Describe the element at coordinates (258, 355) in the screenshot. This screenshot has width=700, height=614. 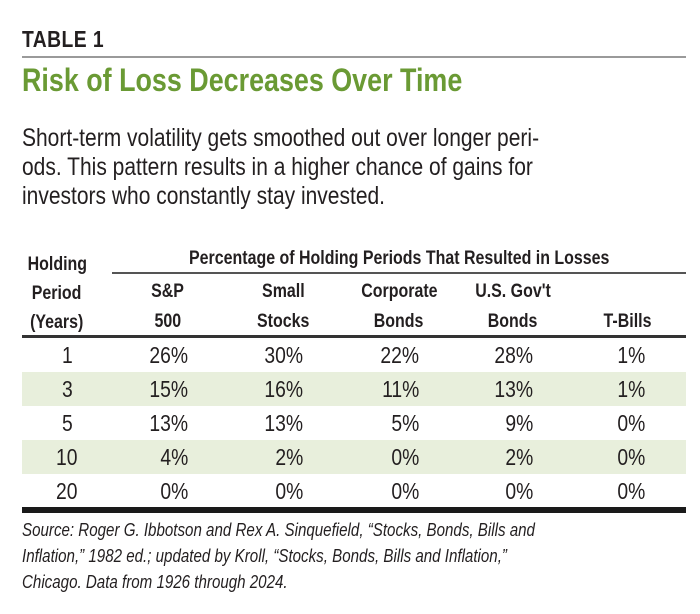
I see `value-cell: 30%` at that location.